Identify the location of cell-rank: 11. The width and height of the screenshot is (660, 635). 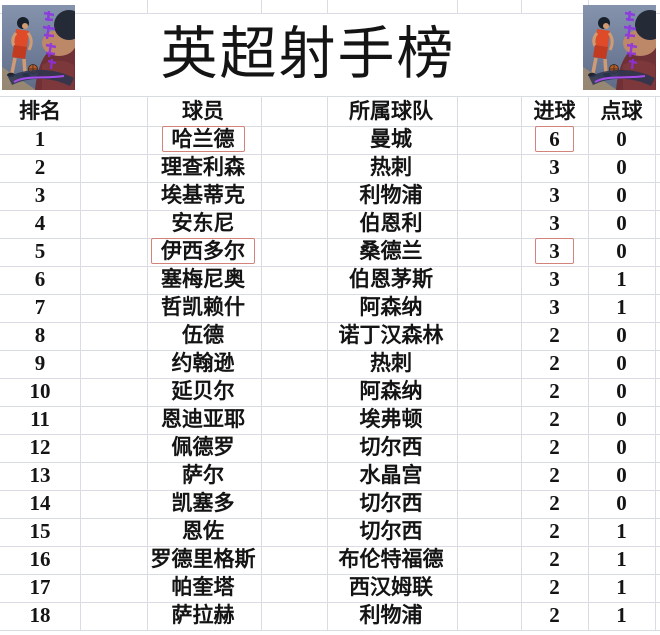
(40, 419).